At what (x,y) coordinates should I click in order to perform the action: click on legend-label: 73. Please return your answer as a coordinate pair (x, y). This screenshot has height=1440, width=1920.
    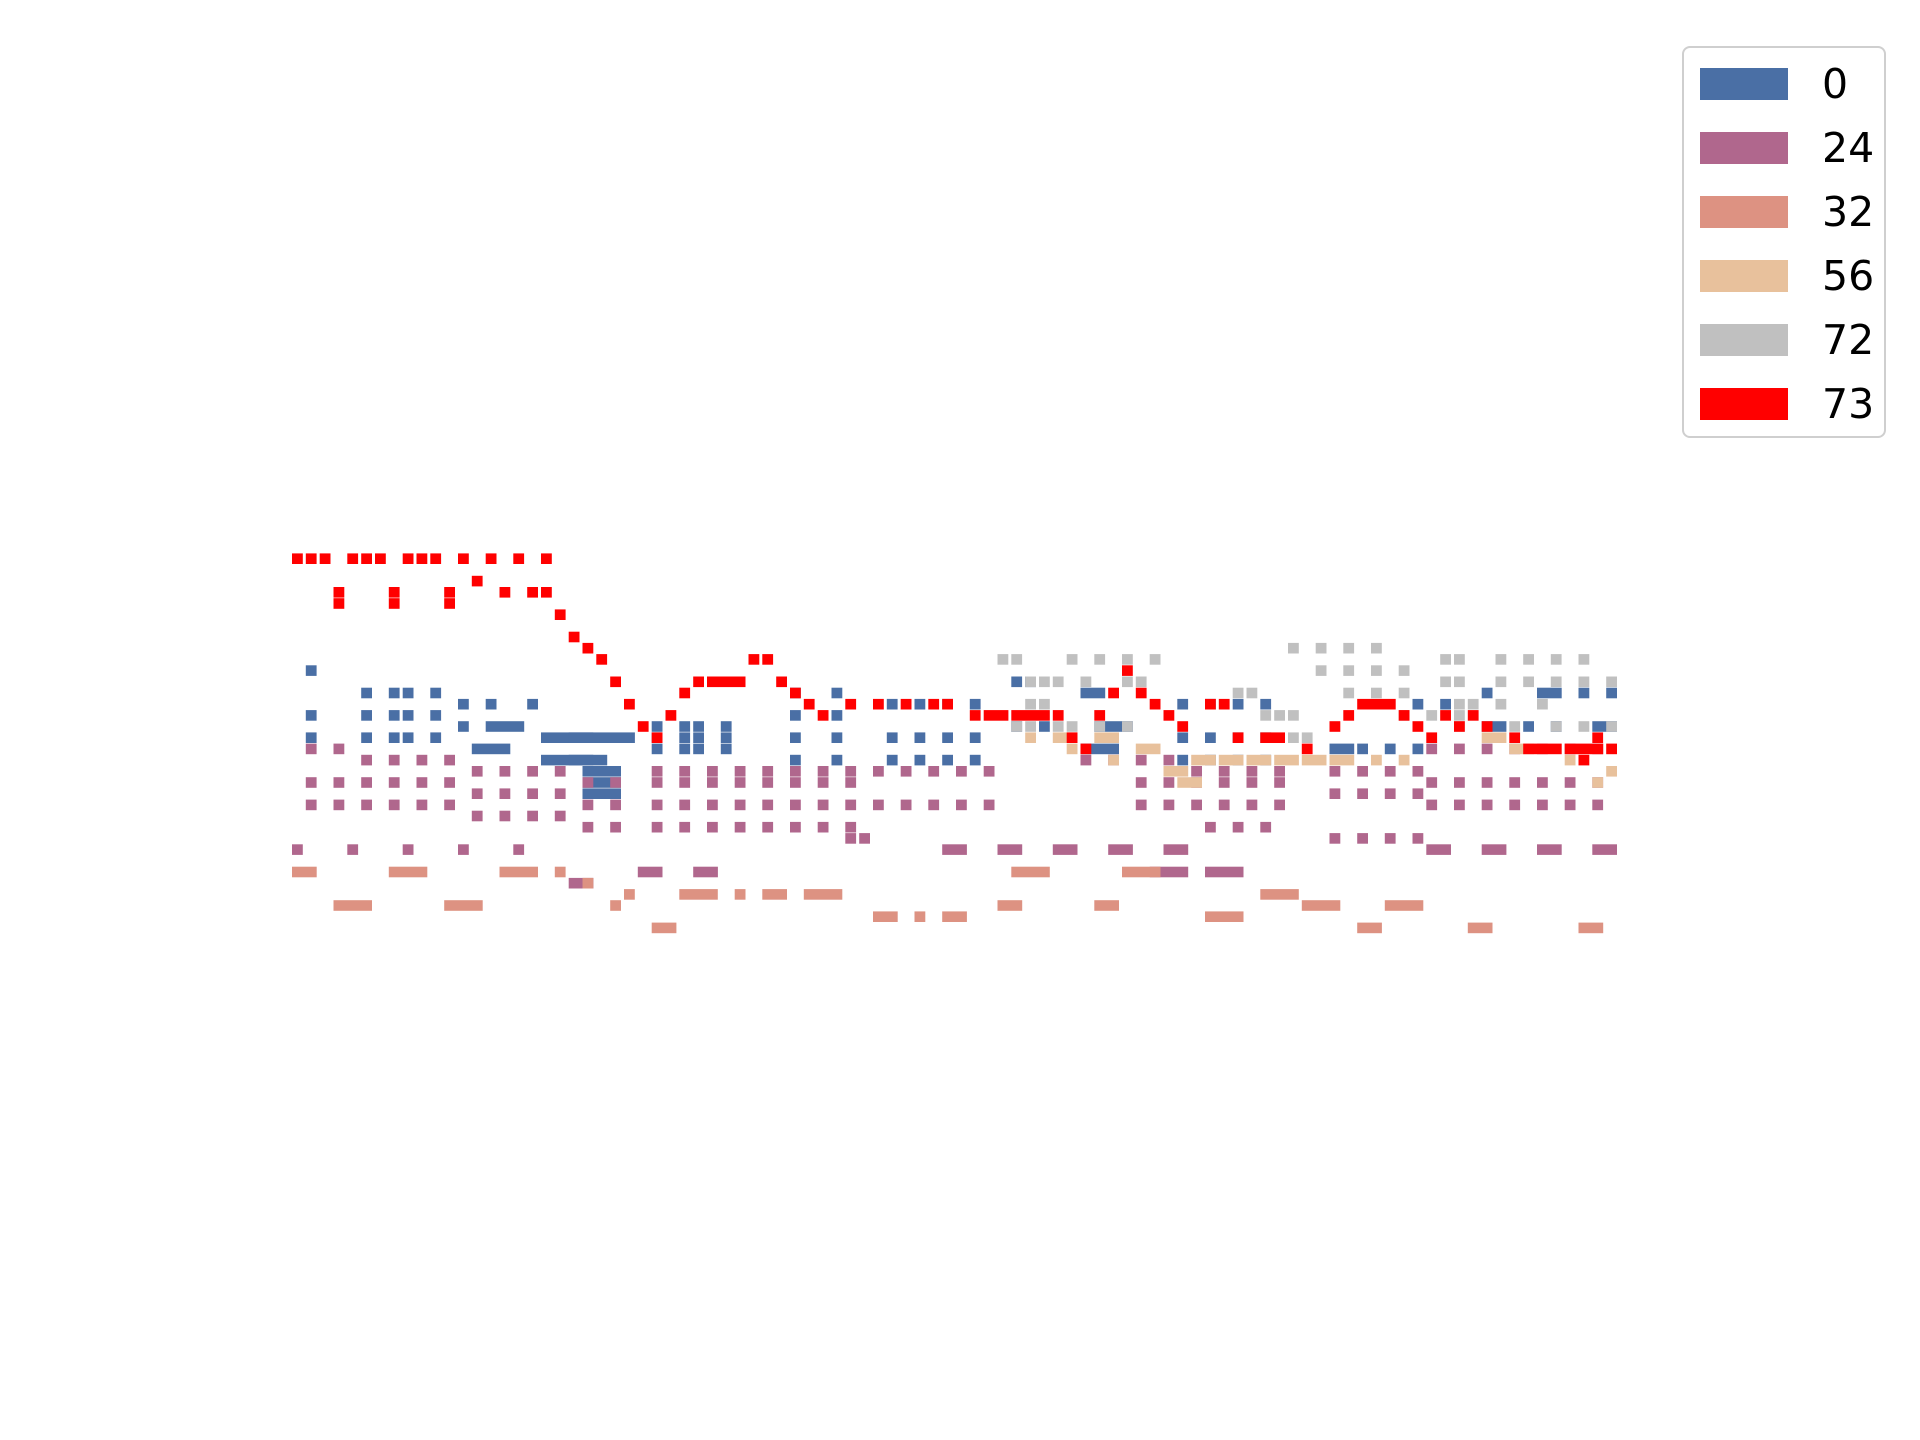
    Looking at the image, I should click on (1848, 404).